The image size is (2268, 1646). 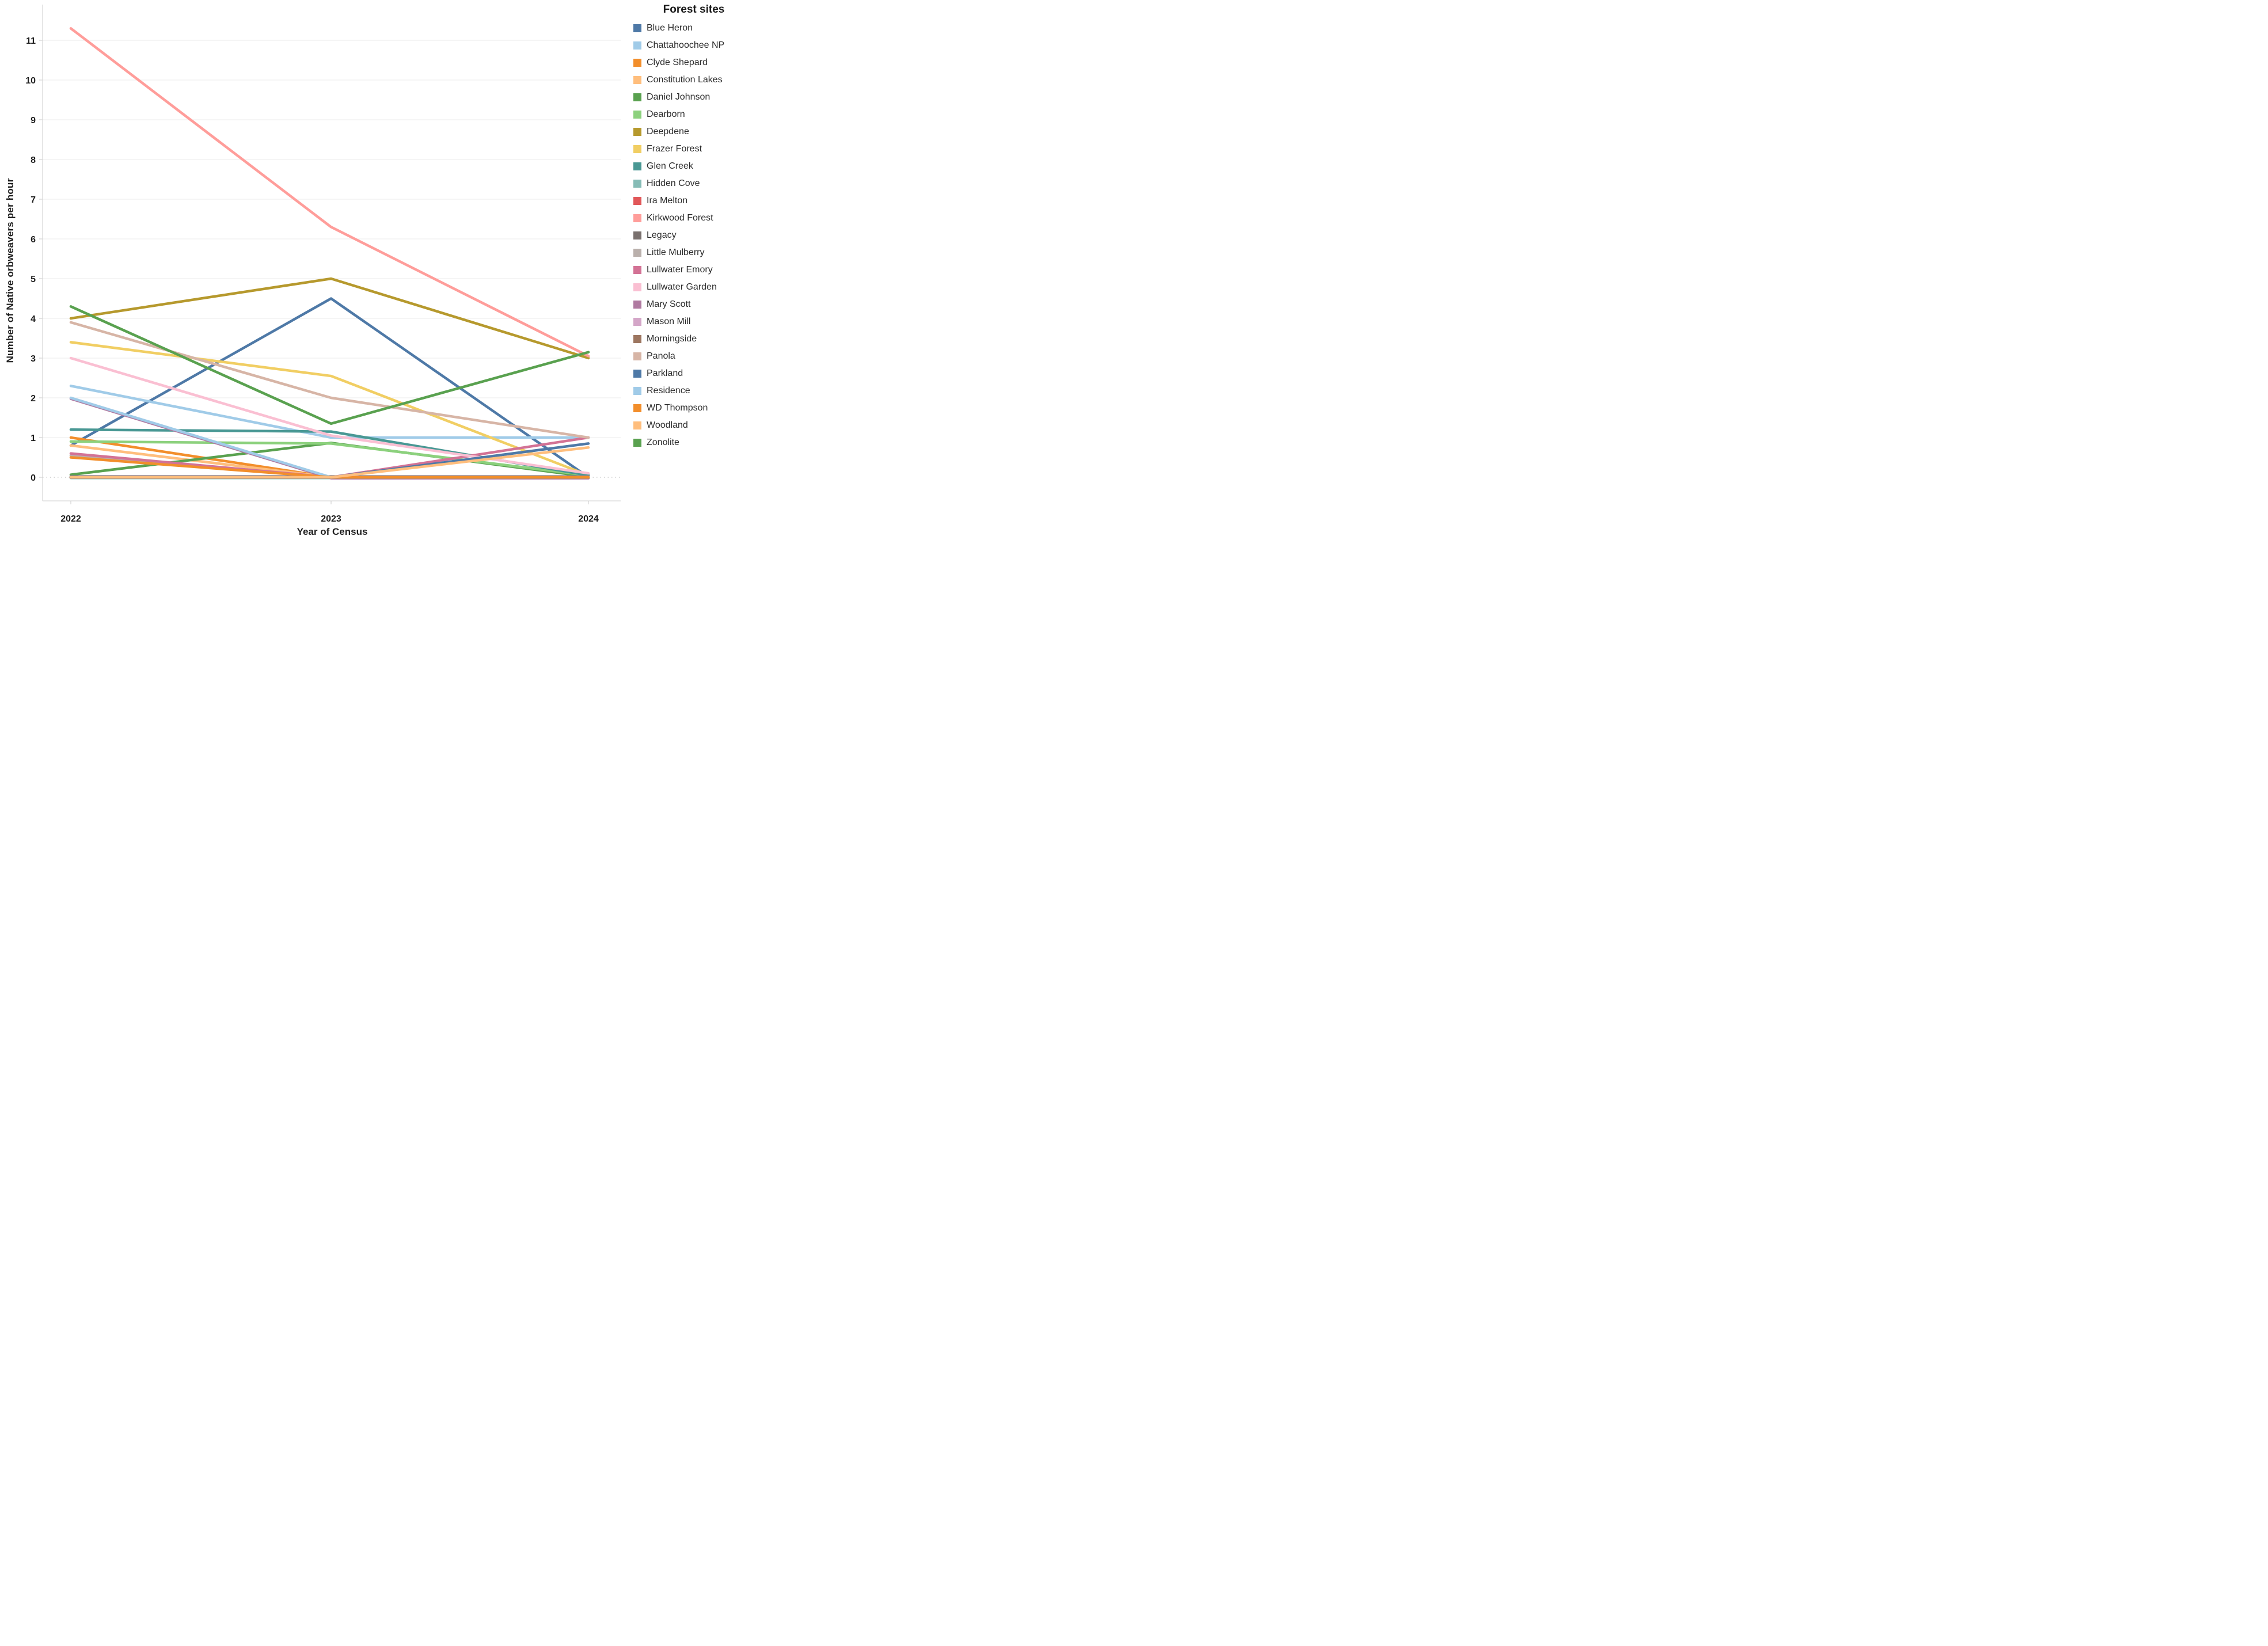 What do you see at coordinates (33, 478) in the screenshot?
I see `y-tick-label-0: 0` at bounding box center [33, 478].